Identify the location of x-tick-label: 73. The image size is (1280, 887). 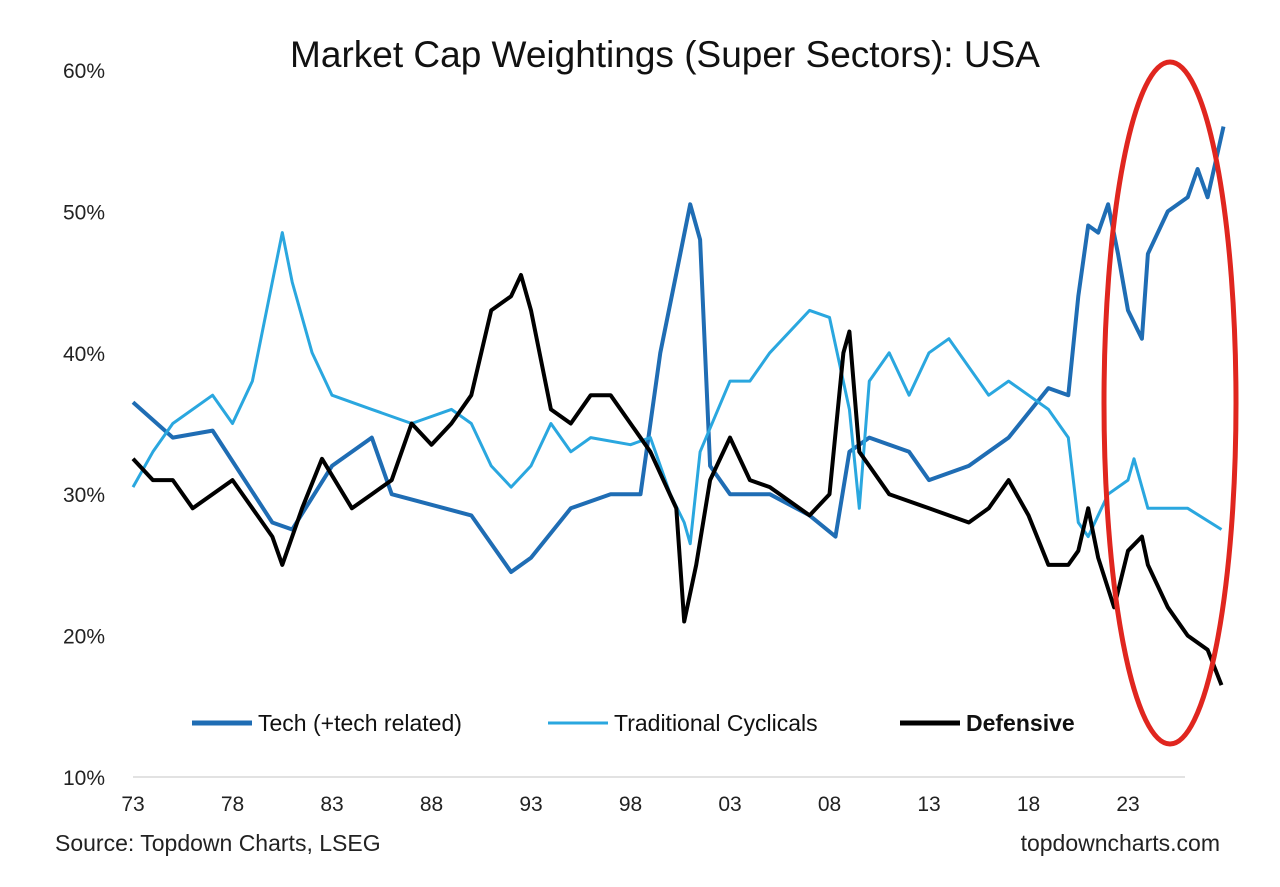
(132, 804).